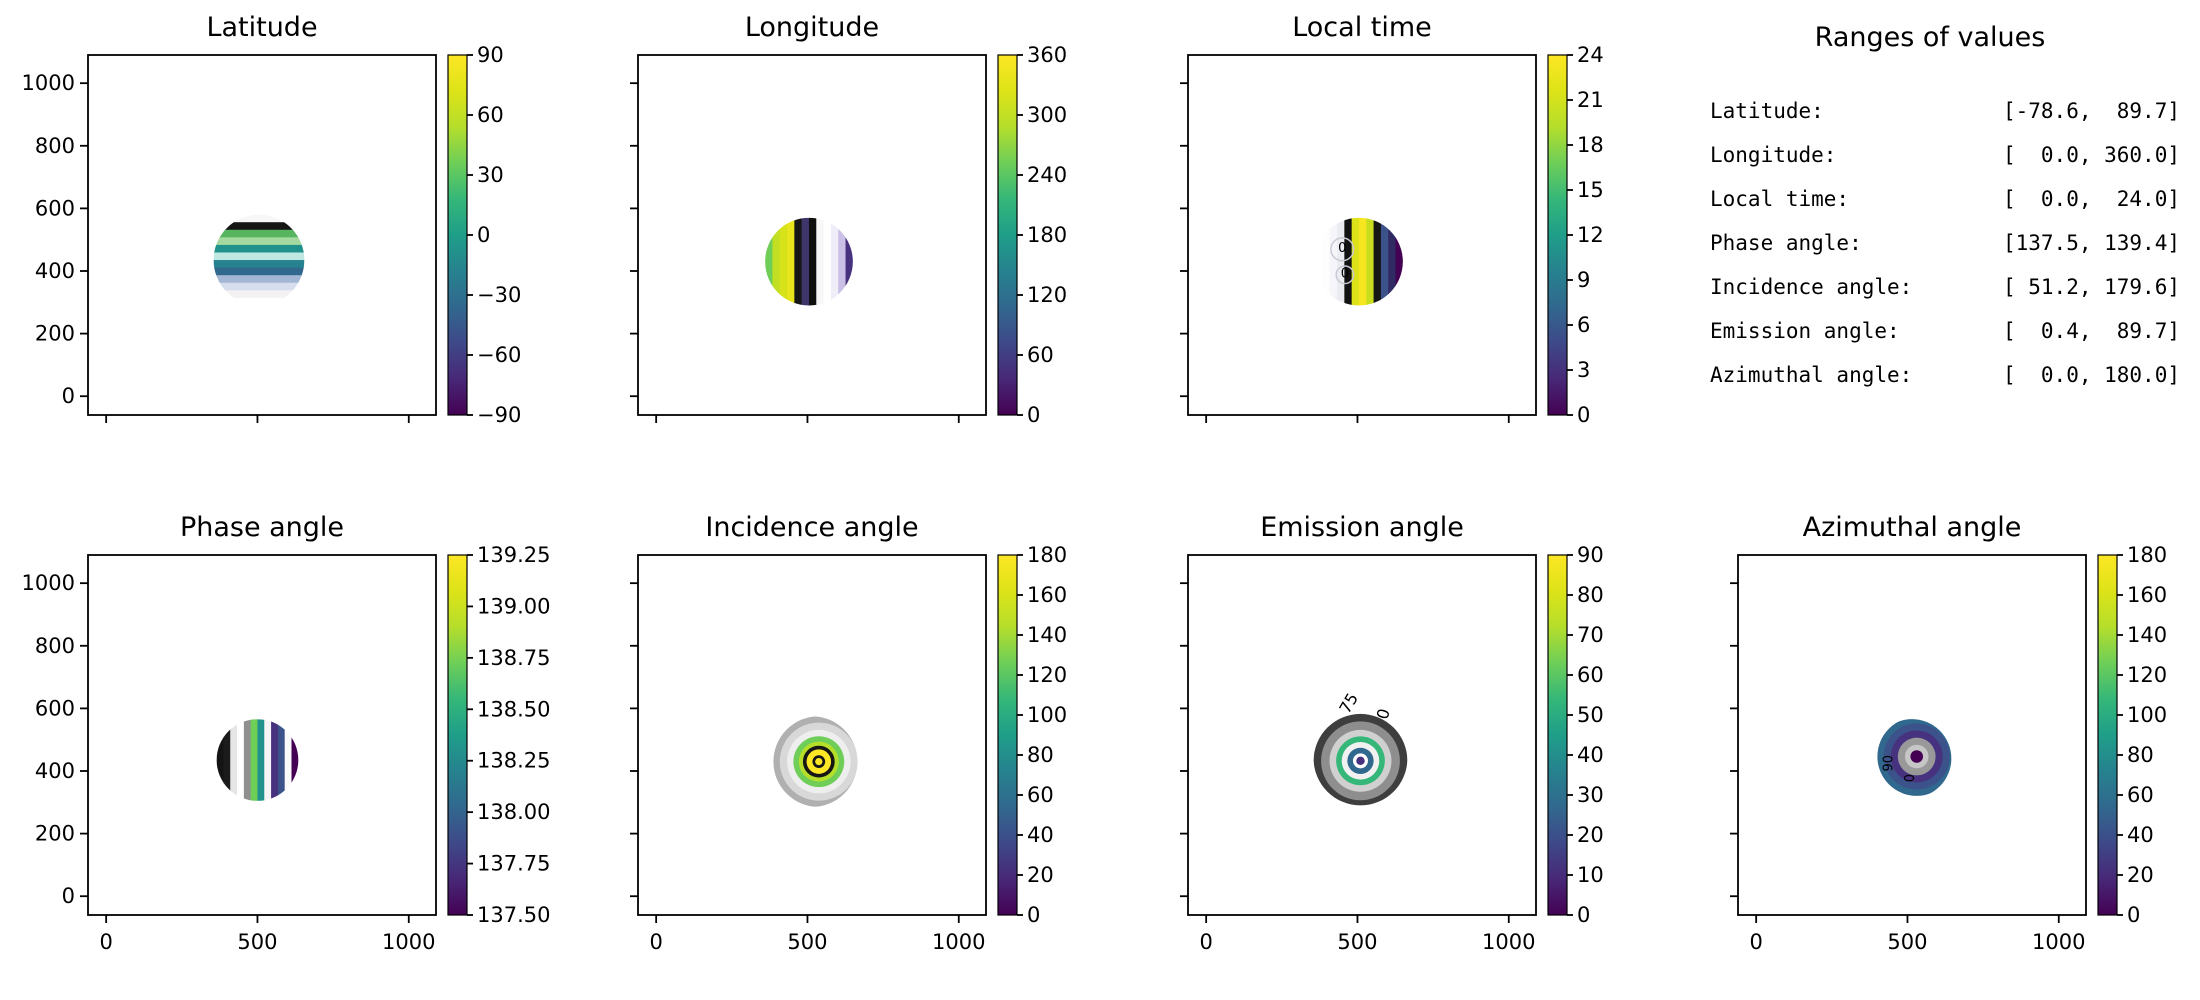 Image resolution: width=2200 pixels, height=1000 pixels. What do you see at coordinates (2091, 243) in the screenshot?
I see `range-value: [137.5, 139.4]` at bounding box center [2091, 243].